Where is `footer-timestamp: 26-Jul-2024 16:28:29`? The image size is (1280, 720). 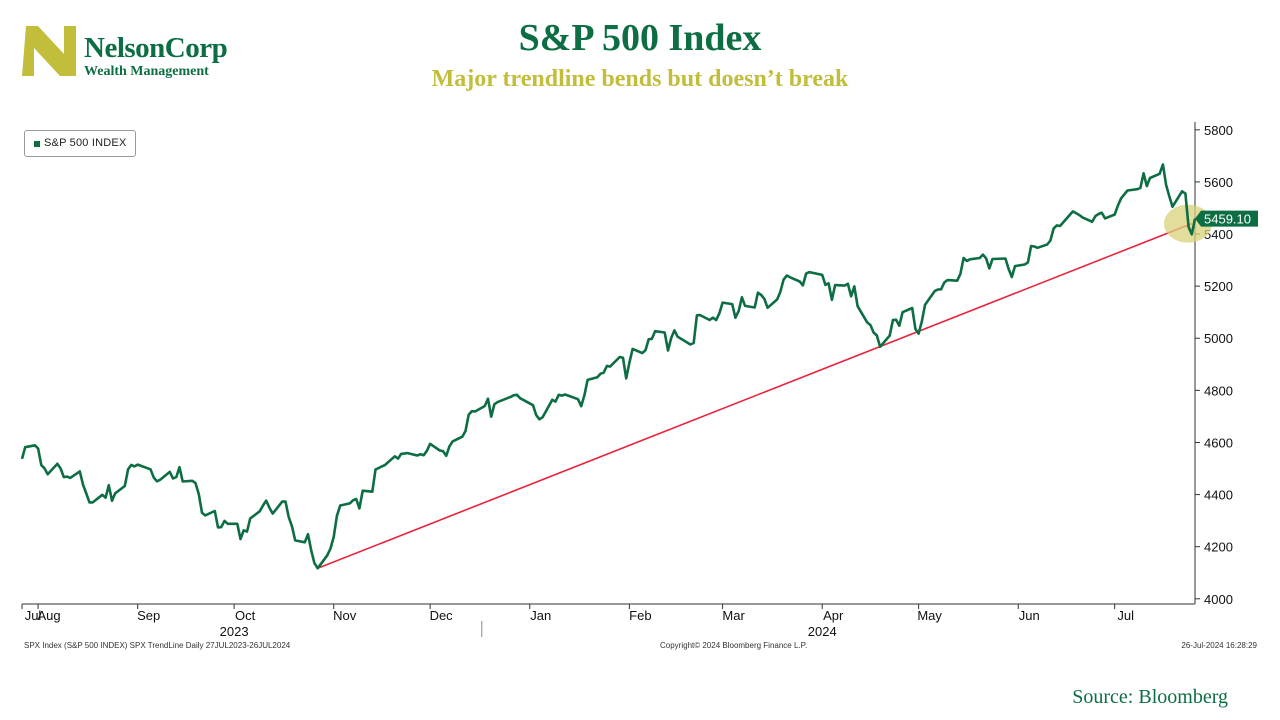 footer-timestamp: 26-Jul-2024 16:28:29 is located at coordinates (1219, 645).